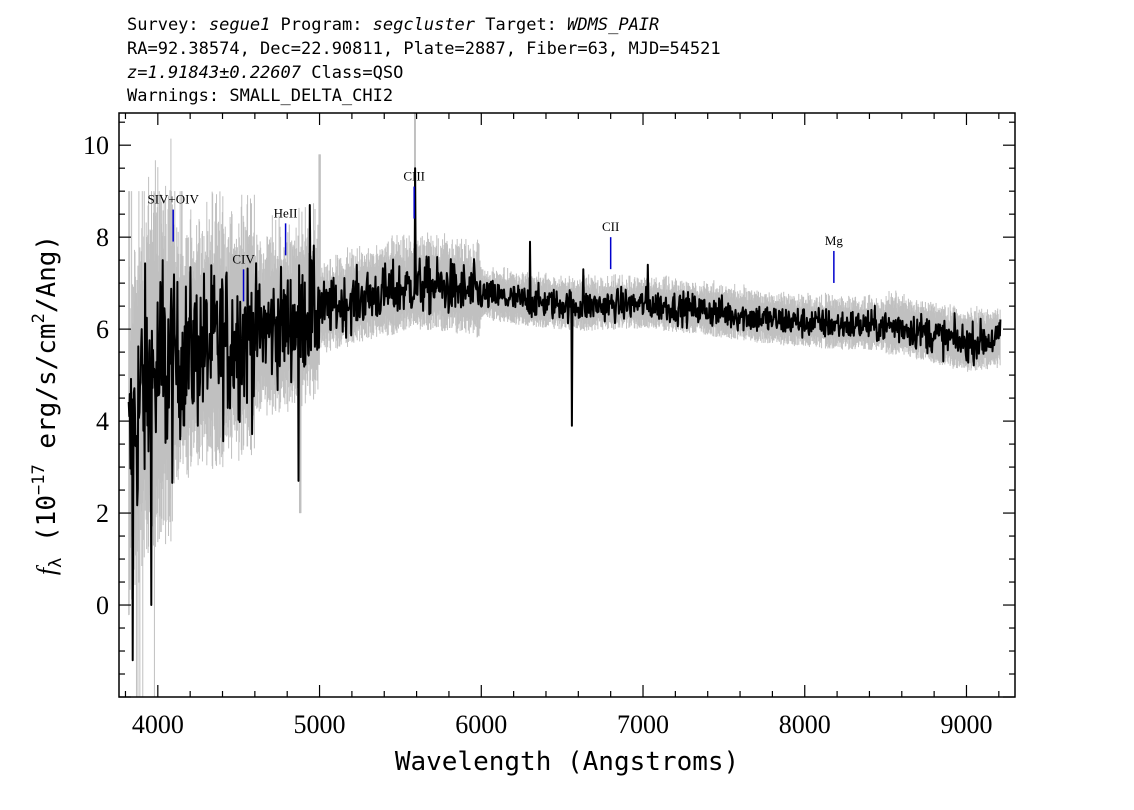  What do you see at coordinates (286, 212) in the screenshot?
I see `emission-line-label: HeII` at bounding box center [286, 212].